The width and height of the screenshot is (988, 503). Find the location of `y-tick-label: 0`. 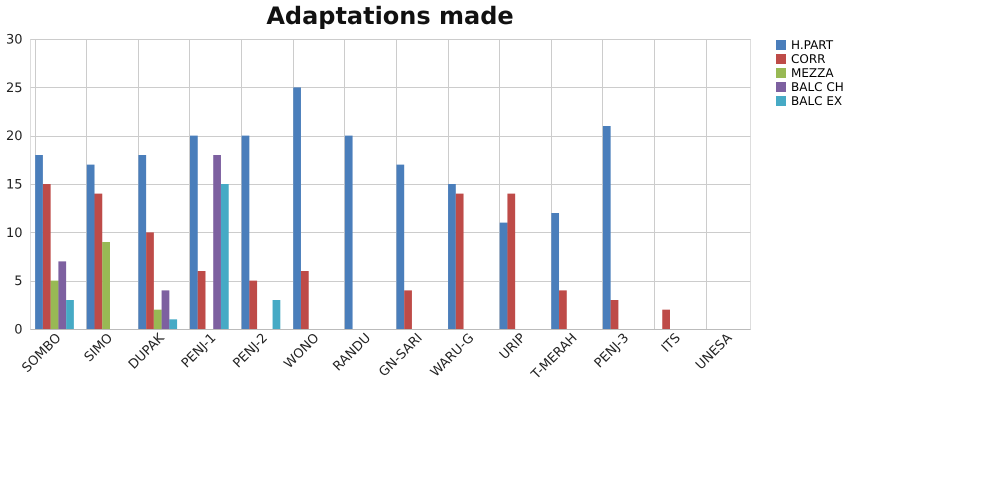

y-tick-label: 0 is located at coordinates (18, 330).